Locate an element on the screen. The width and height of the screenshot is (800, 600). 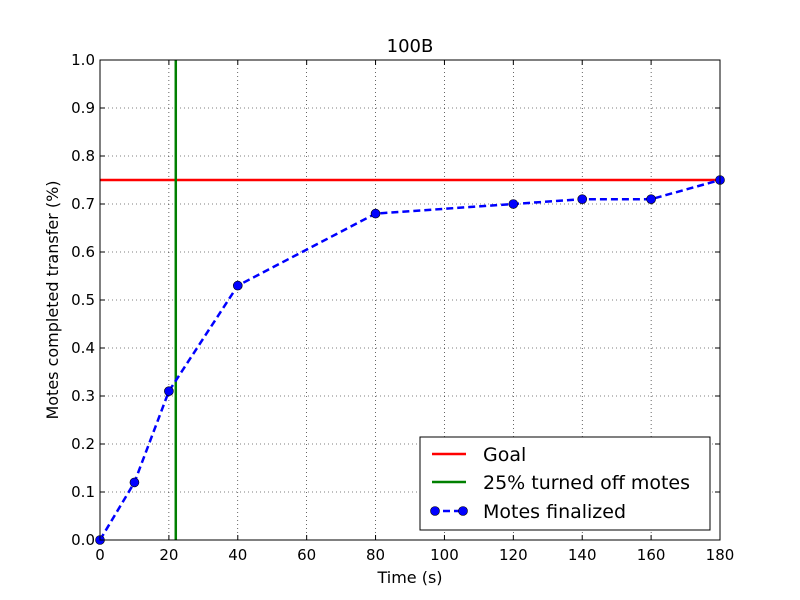
x-tick-label: 100 is located at coordinates (444, 555).